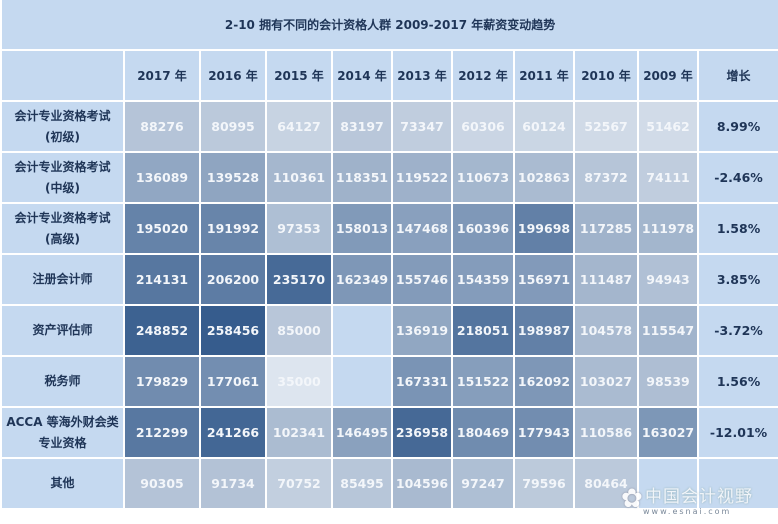  Describe the element at coordinates (162, 483) in the screenshot. I see `heatmap-cell: 90305` at that location.